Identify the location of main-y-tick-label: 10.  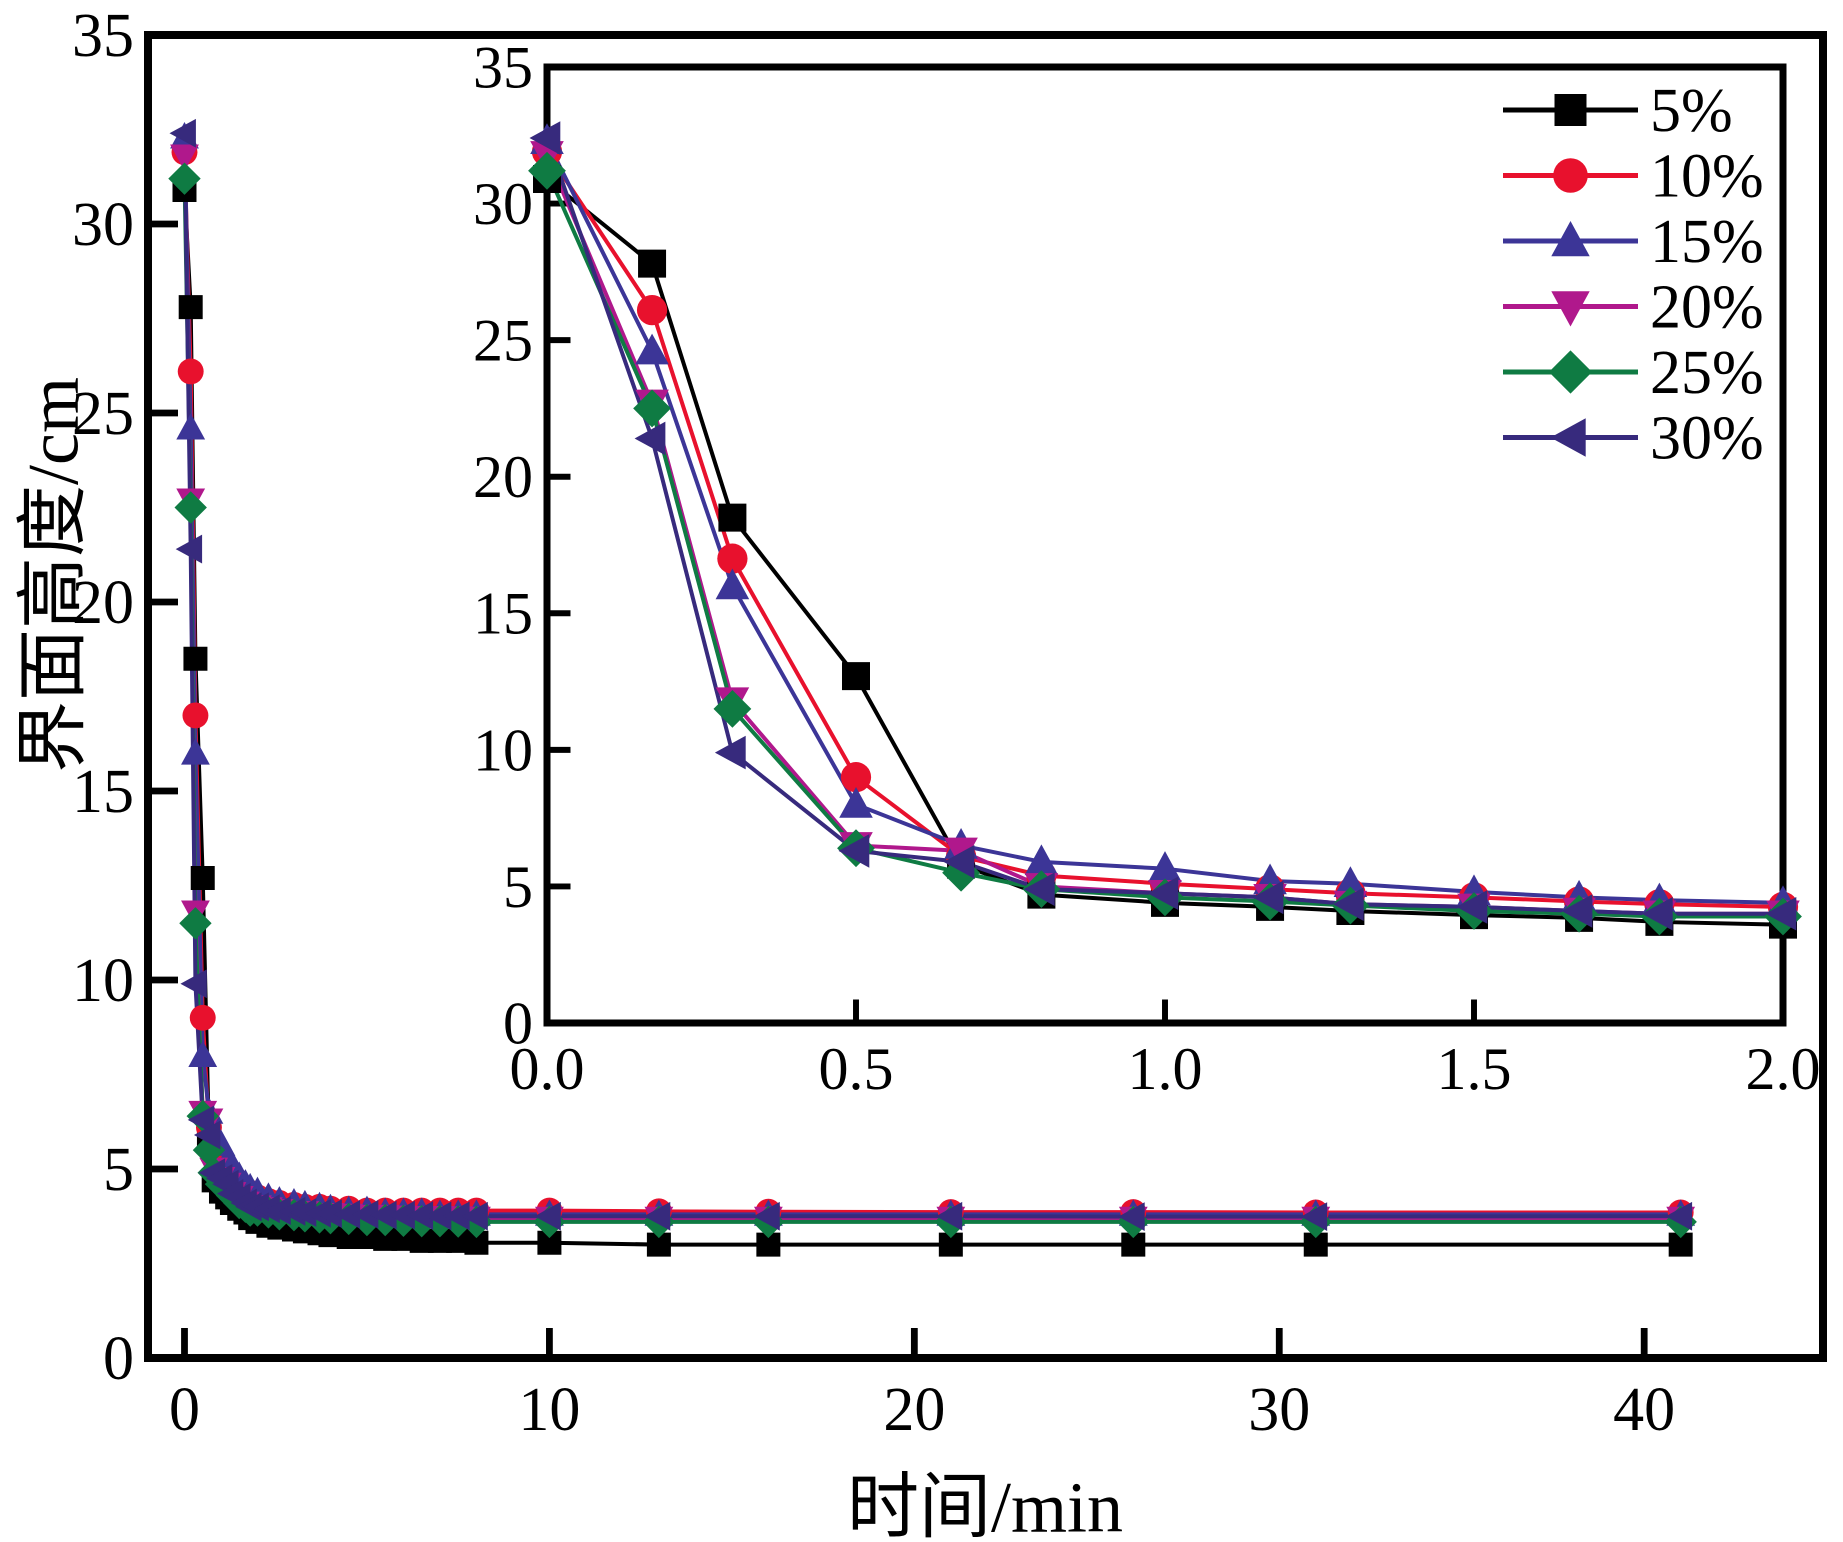
(103, 981).